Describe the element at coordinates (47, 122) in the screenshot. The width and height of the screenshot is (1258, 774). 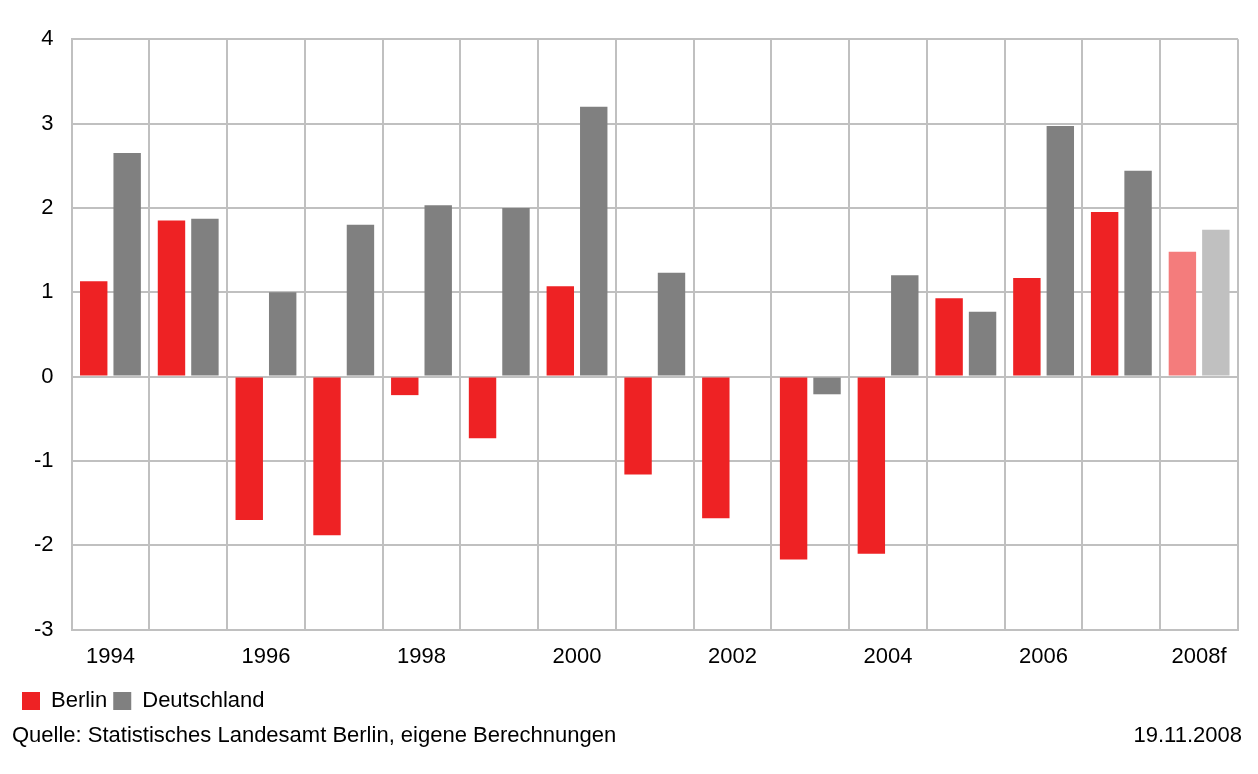
I see `y-tick-label: 3` at that location.